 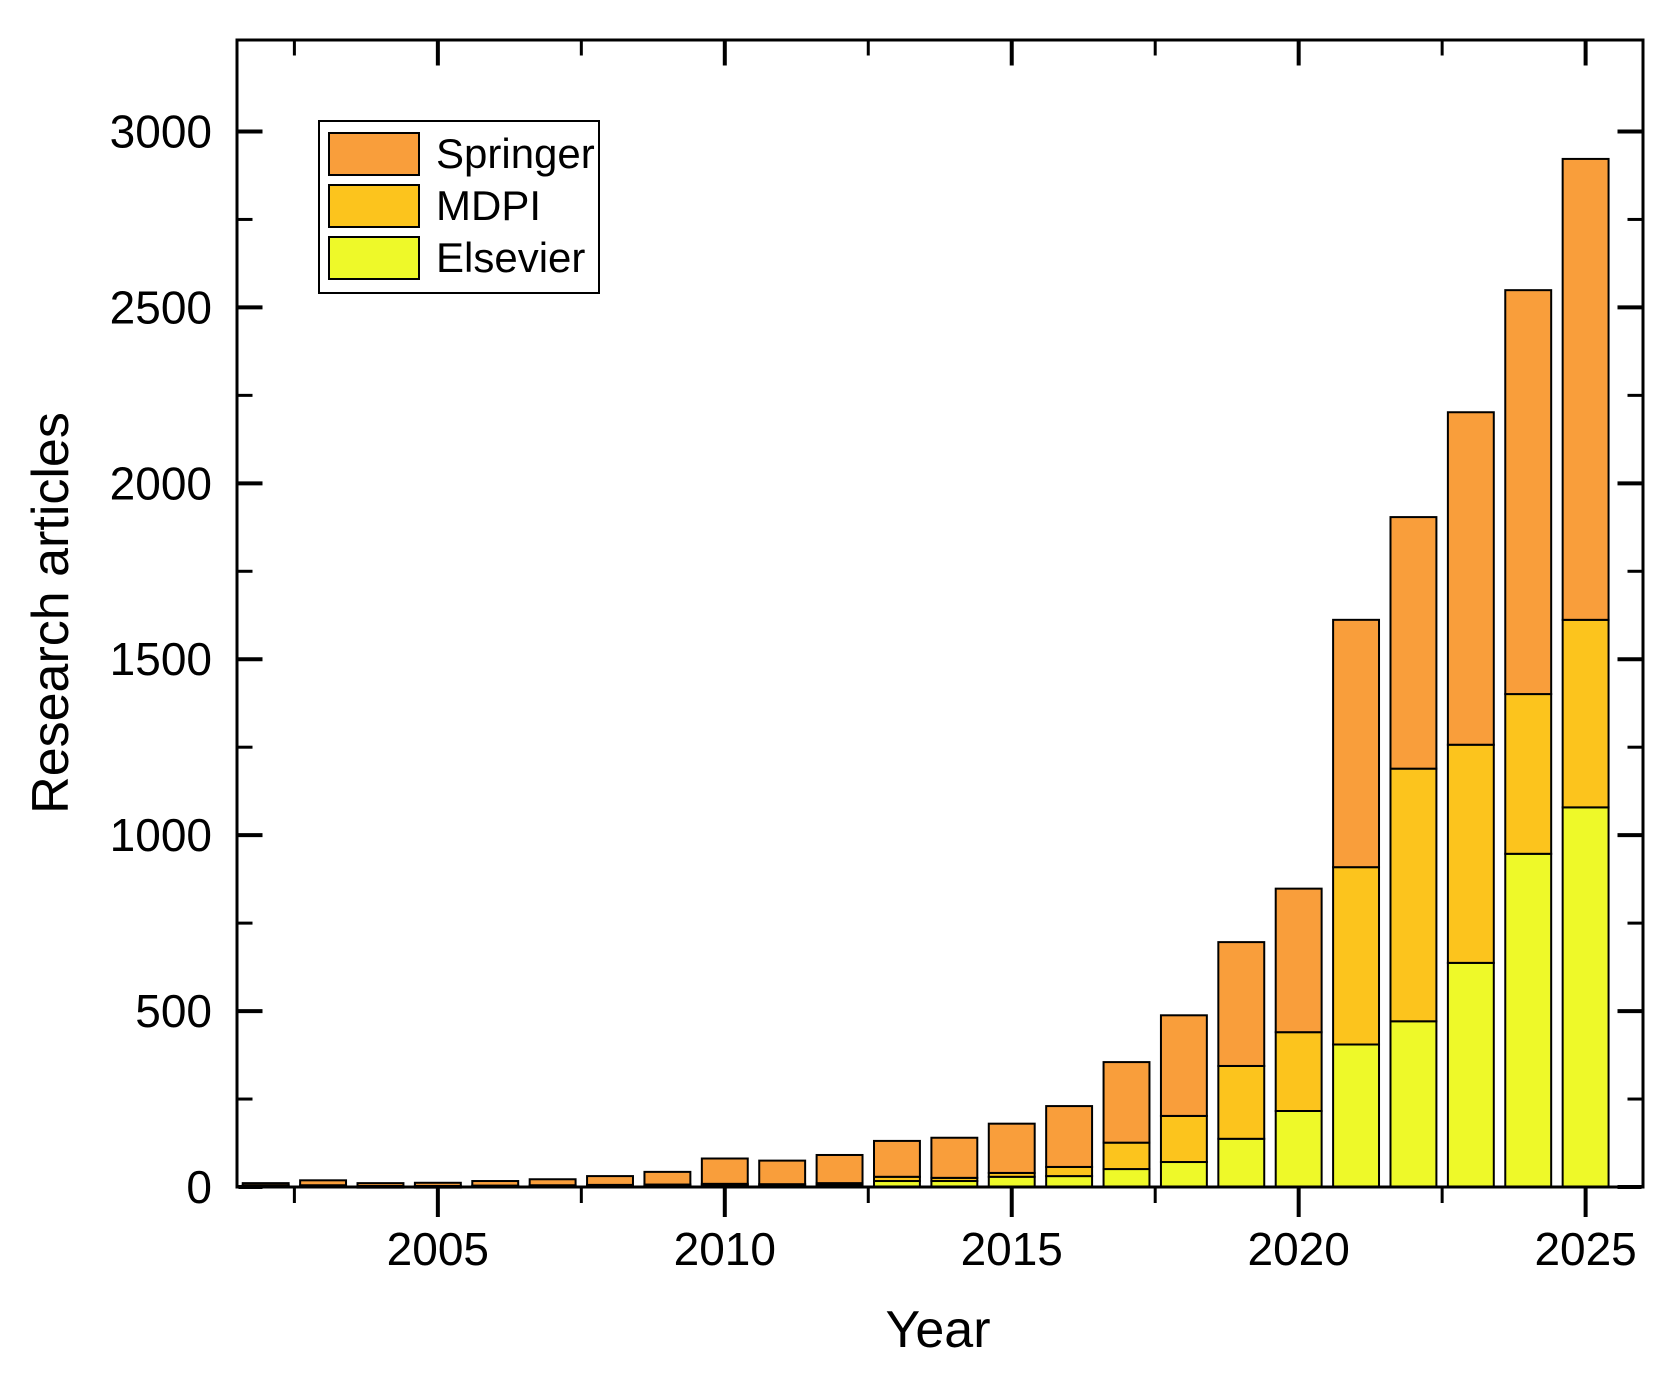 I want to click on x-tick-label: 2020, so click(x=1299, y=1249).